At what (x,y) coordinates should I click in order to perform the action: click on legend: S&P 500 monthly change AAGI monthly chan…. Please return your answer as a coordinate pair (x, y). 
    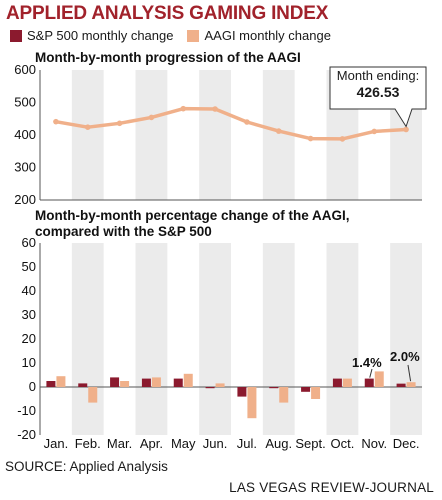
    Looking at the image, I should click on (177, 35).